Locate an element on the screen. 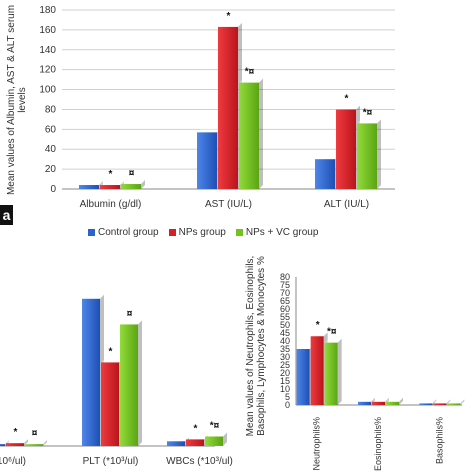 This screenshot has height=474, width=474. a-bar-npsvc-0-face is located at coordinates (131, 186).